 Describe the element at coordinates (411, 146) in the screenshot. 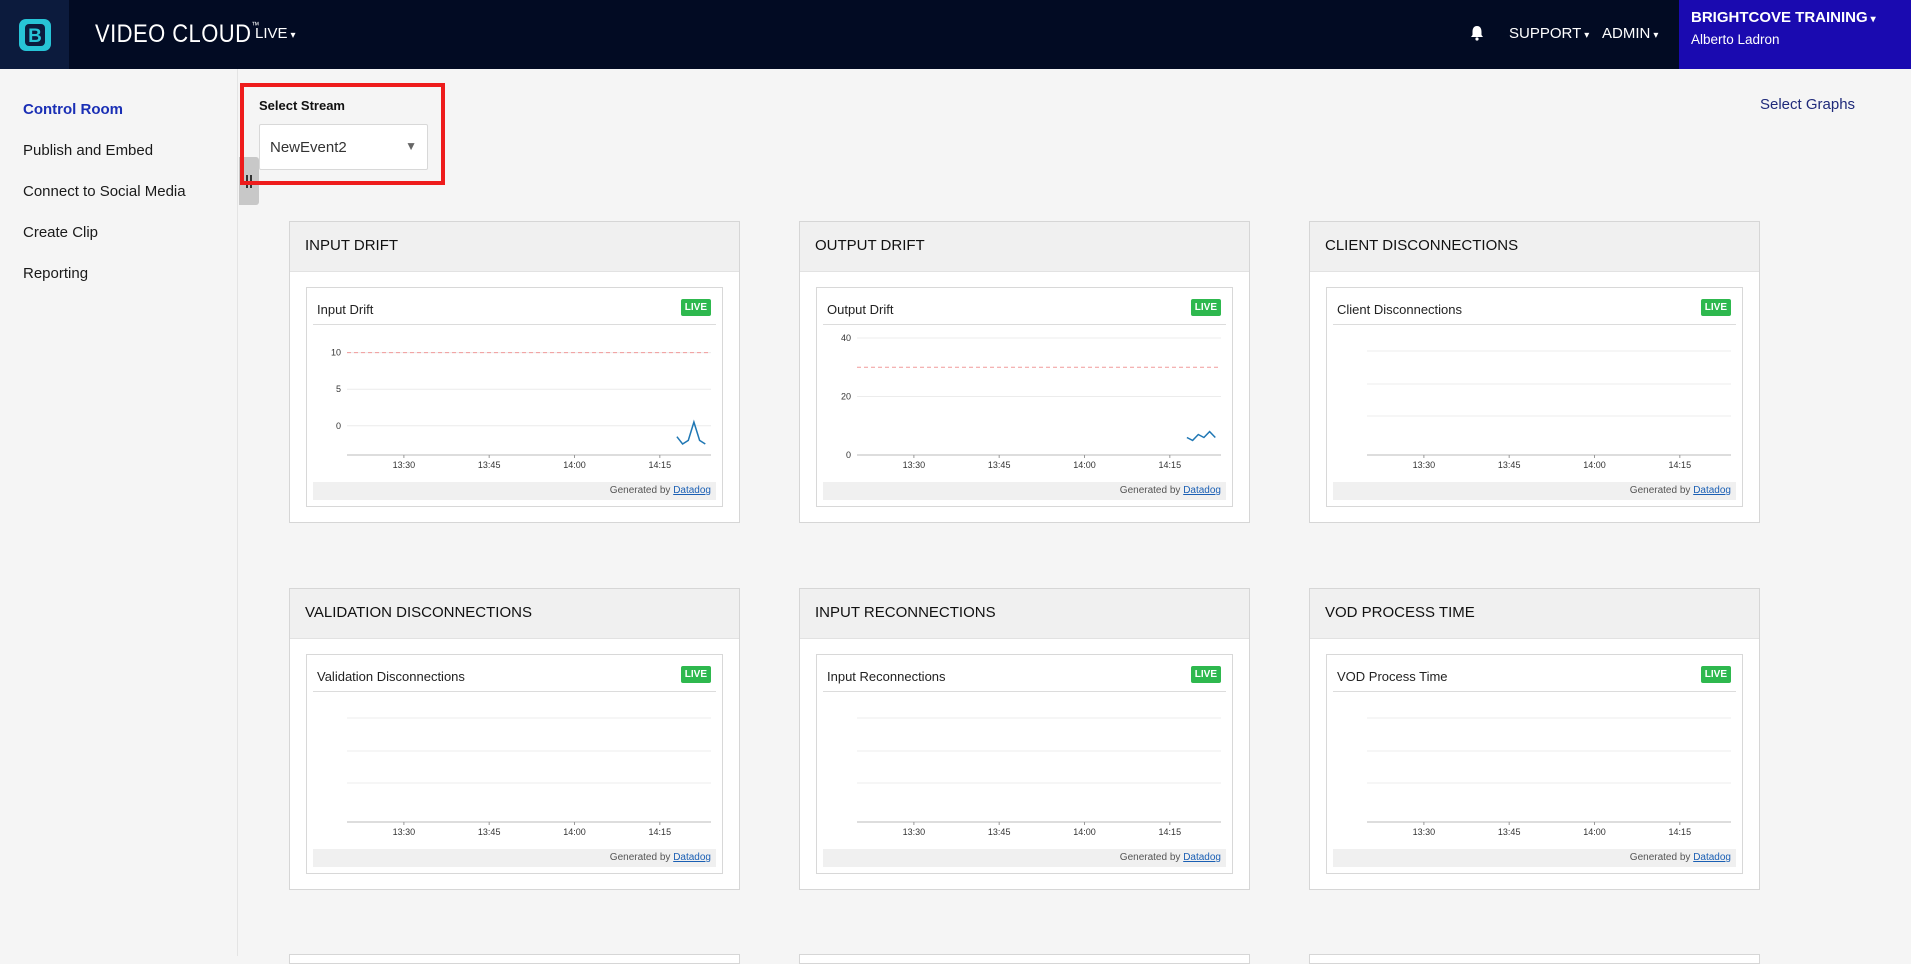

I see `dropdown-arrow-icon: ▼` at that location.